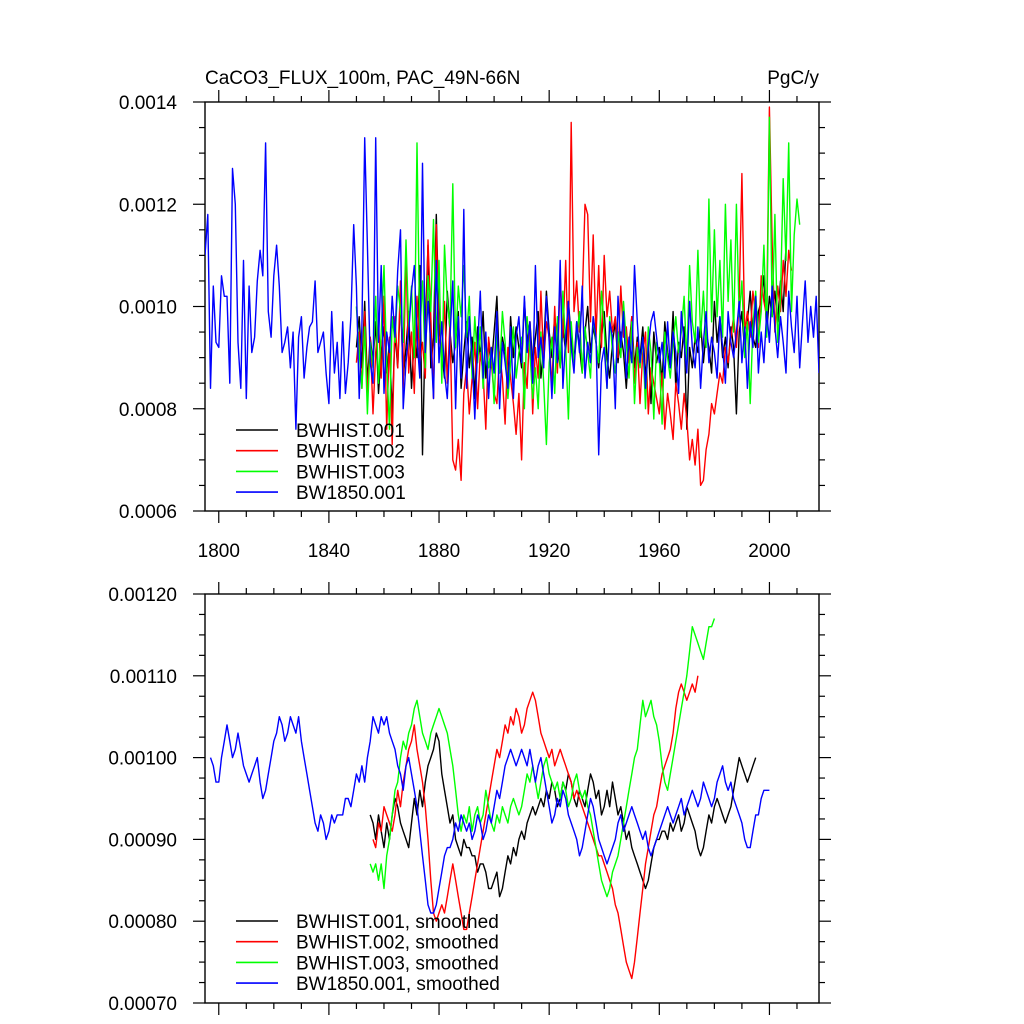  What do you see at coordinates (659, 551) in the screenshot?
I see `top-x-tick-label: 1960` at bounding box center [659, 551].